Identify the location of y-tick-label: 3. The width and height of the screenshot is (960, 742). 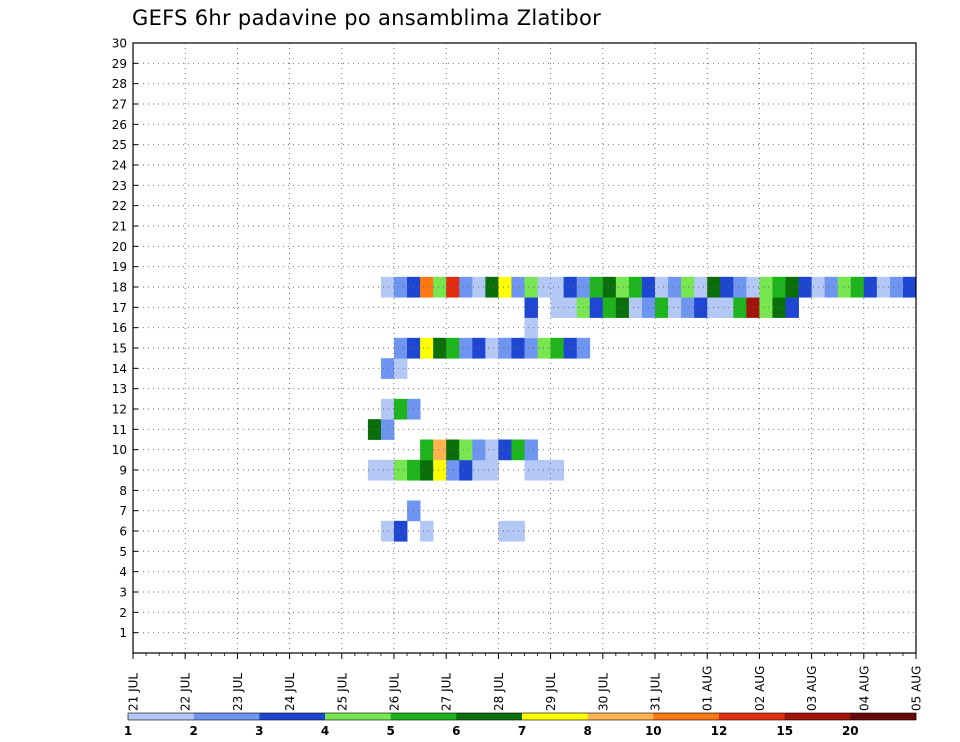
(123, 593).